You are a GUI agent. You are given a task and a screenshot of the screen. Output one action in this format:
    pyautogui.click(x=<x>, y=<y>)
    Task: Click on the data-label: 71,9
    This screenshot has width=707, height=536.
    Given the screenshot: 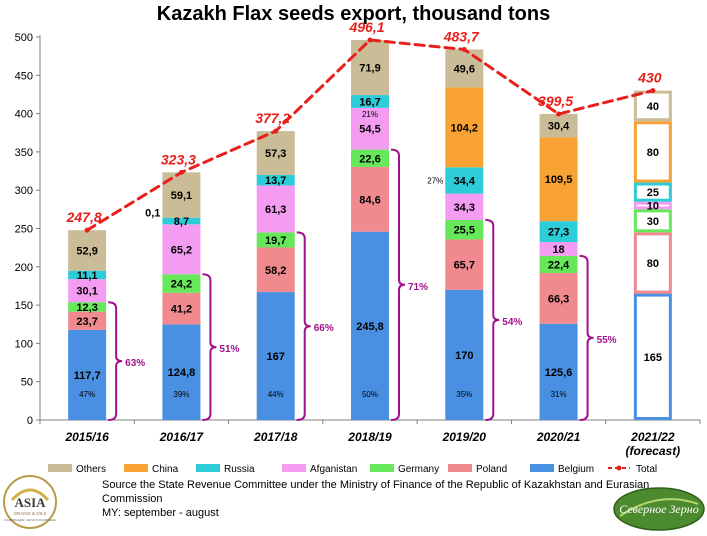 What is the action you would take?
    pyautogui.click(x=369, y=69)
    